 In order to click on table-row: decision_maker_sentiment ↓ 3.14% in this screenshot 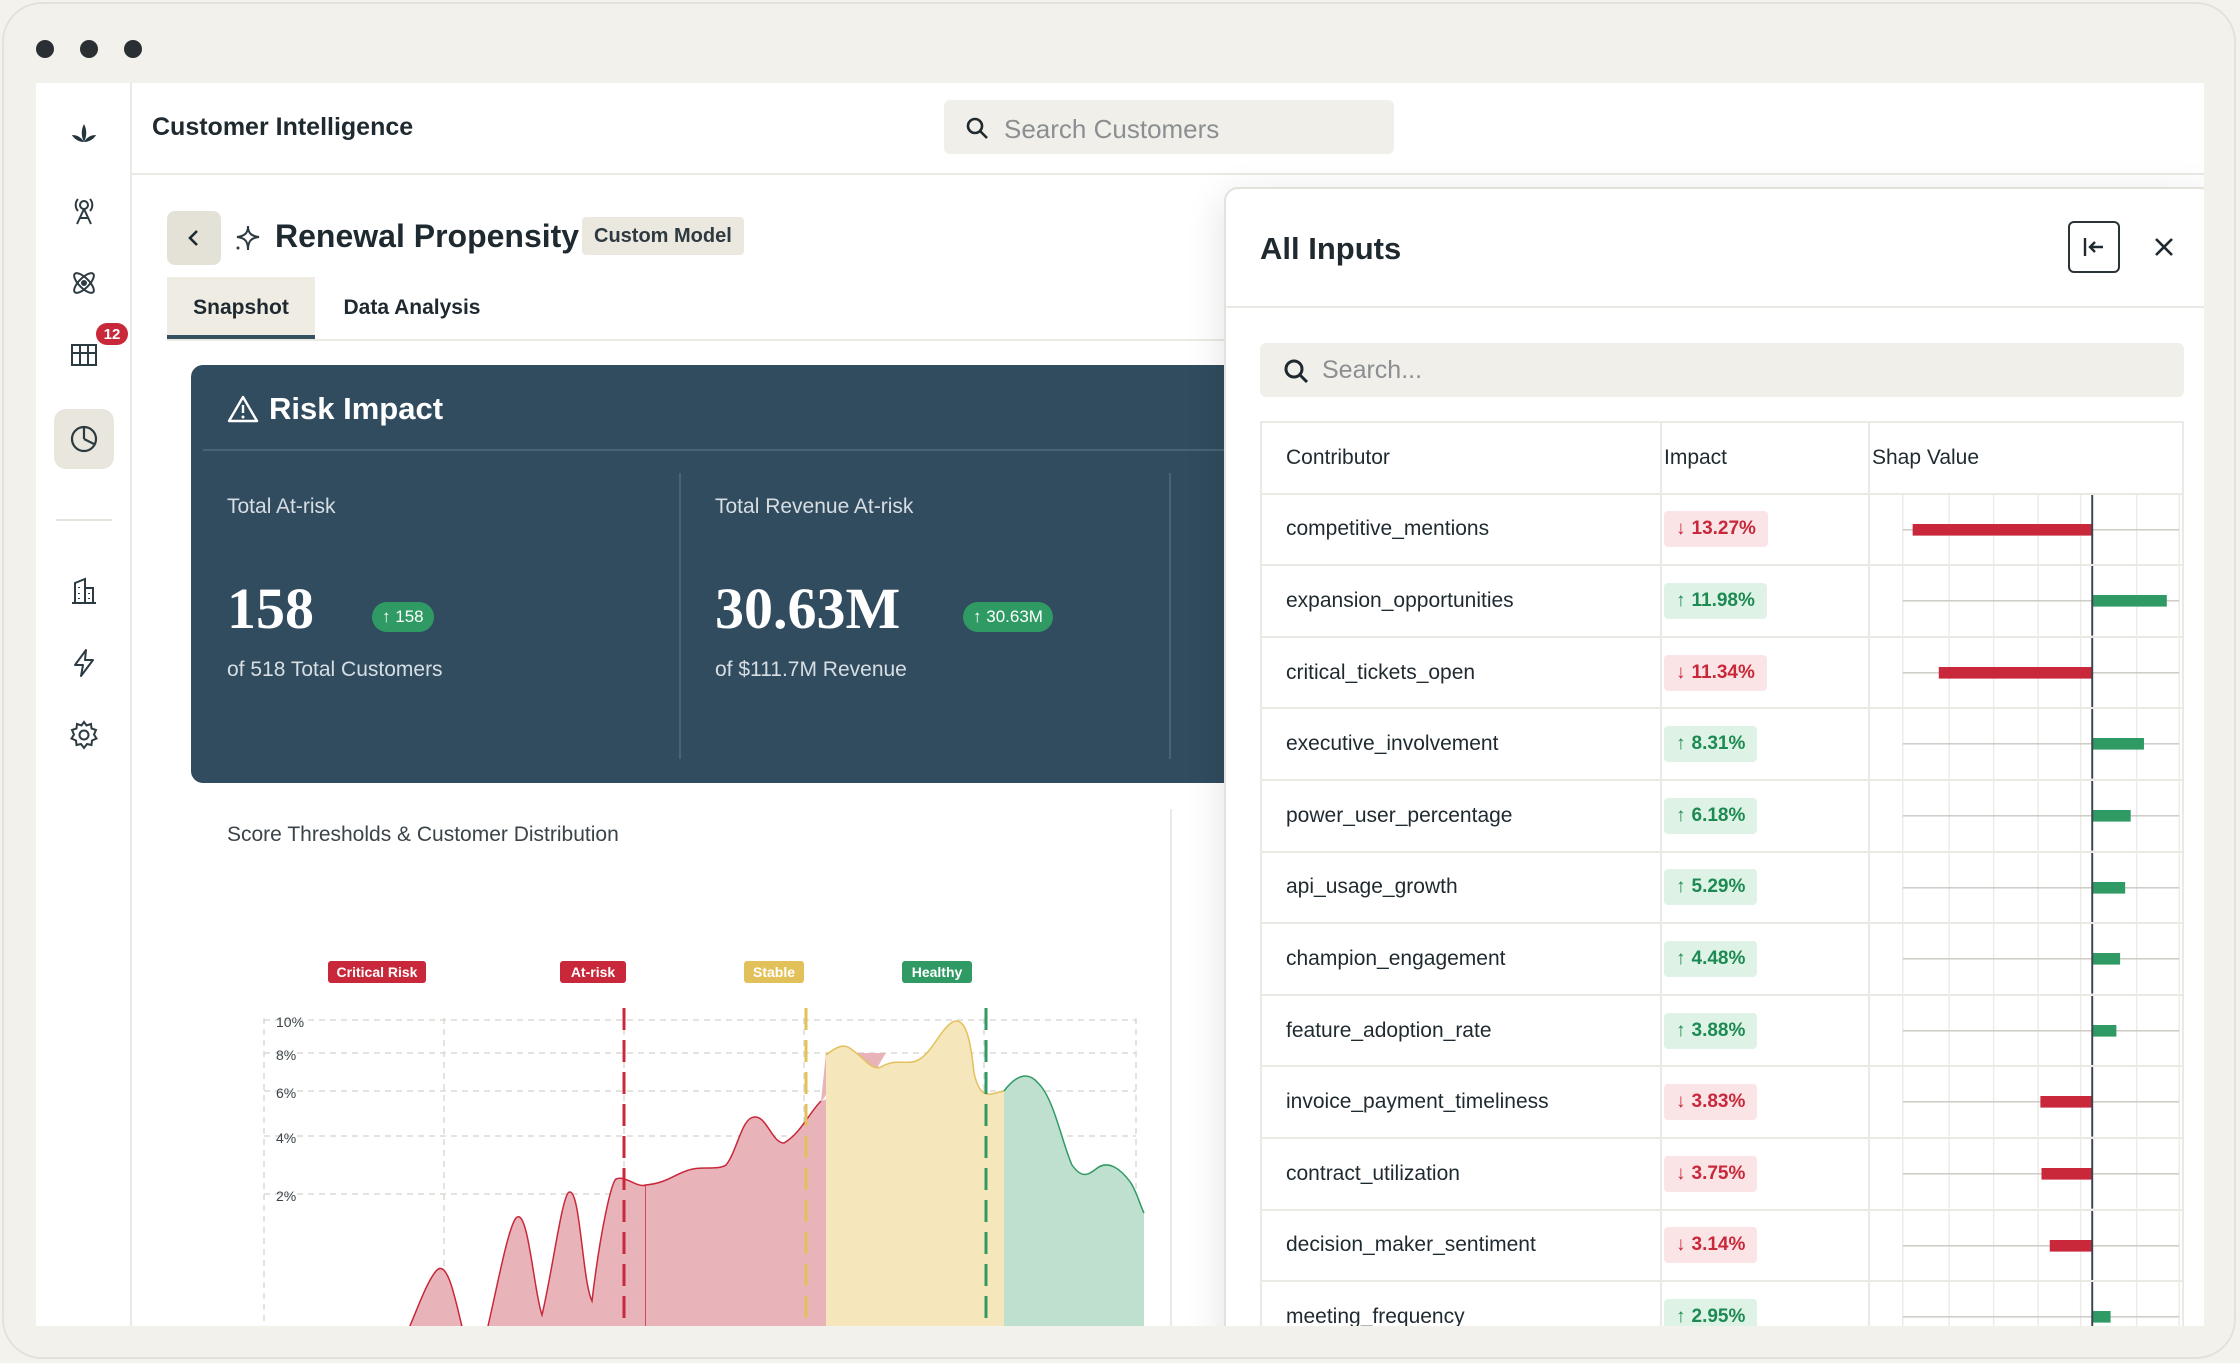, I will do `click(1722, 1246)`.